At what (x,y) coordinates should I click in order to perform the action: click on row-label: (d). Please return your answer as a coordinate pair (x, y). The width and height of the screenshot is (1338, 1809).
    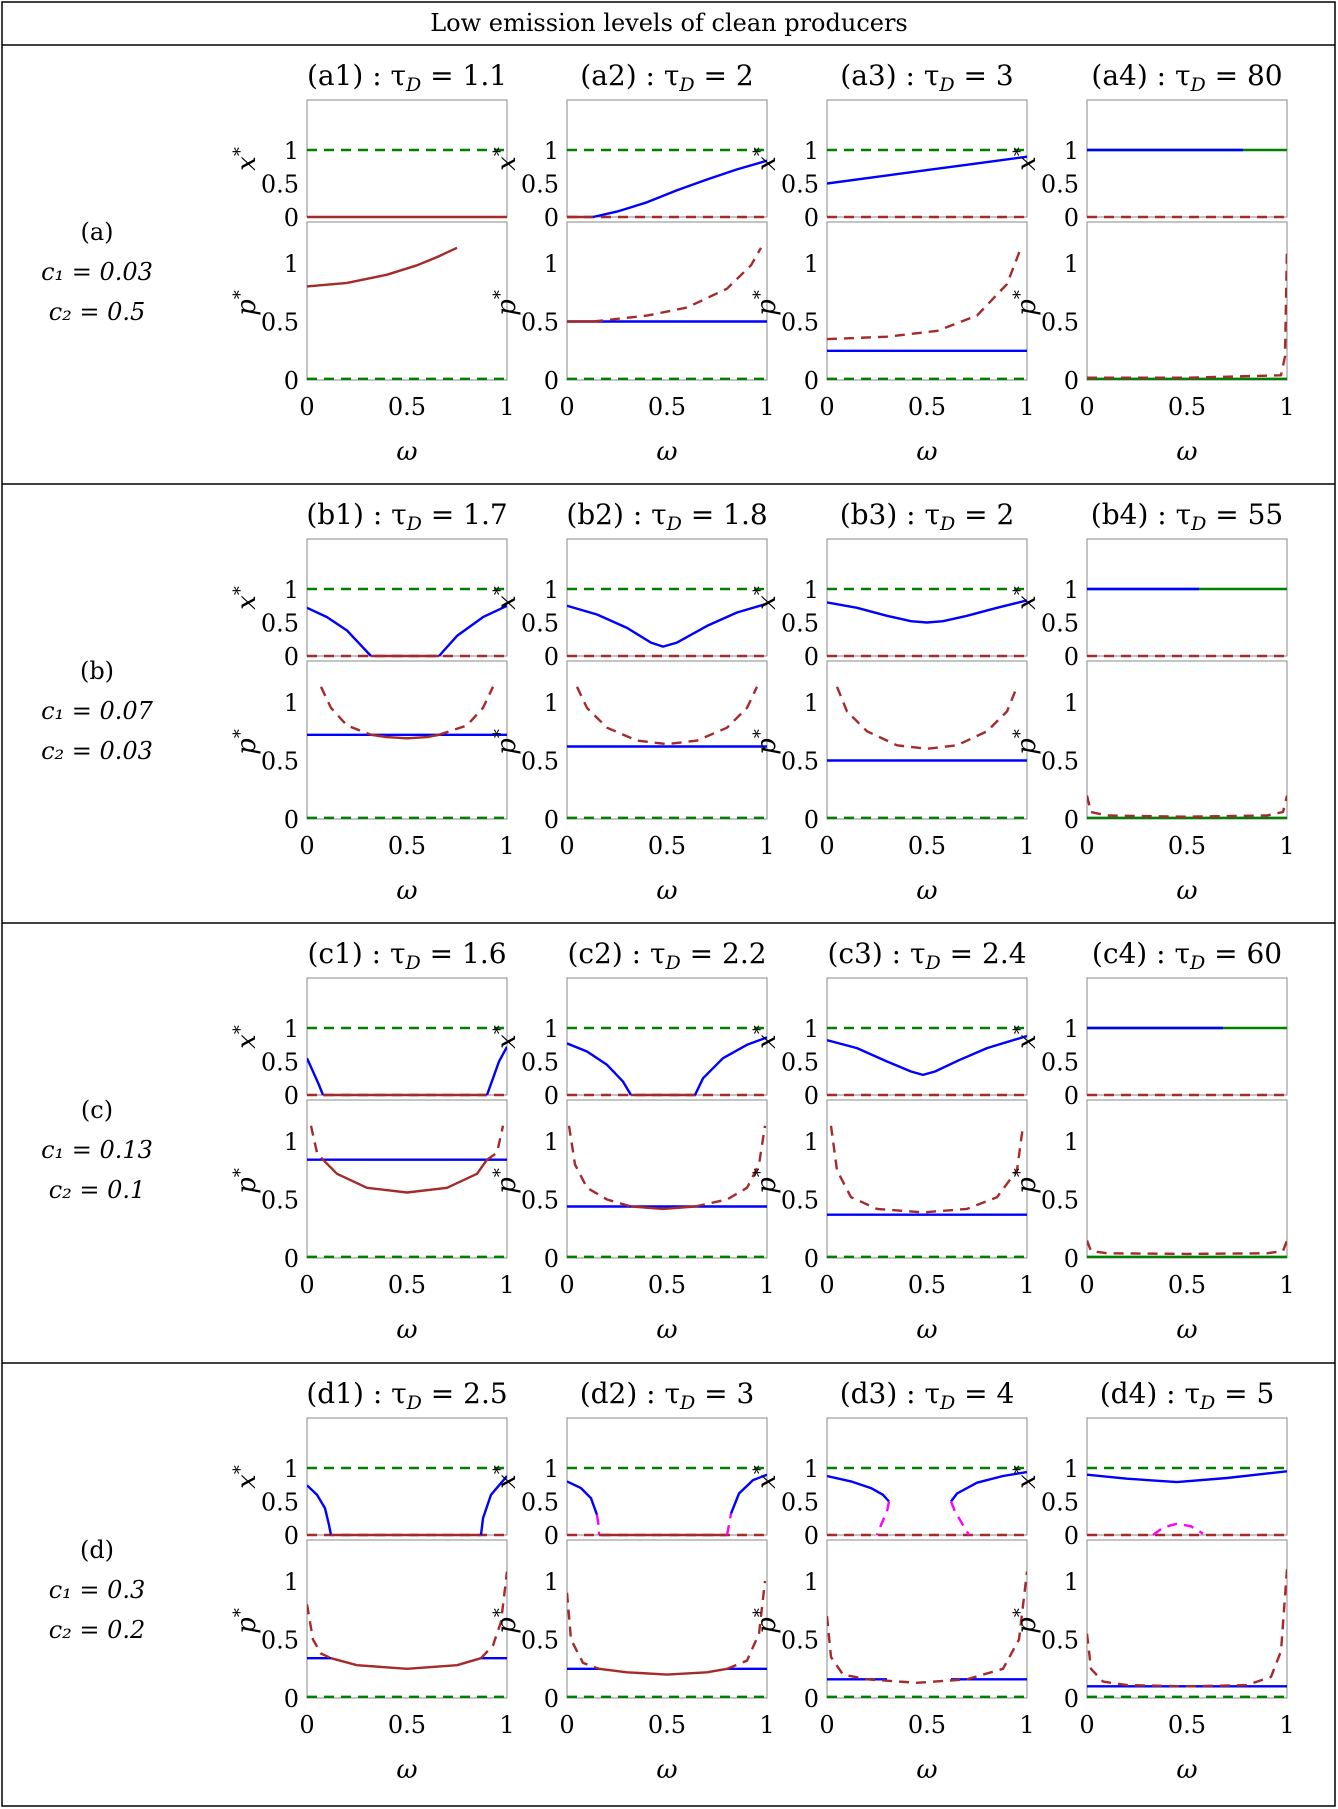
    Looking at the image, I should click on (97, 1550).